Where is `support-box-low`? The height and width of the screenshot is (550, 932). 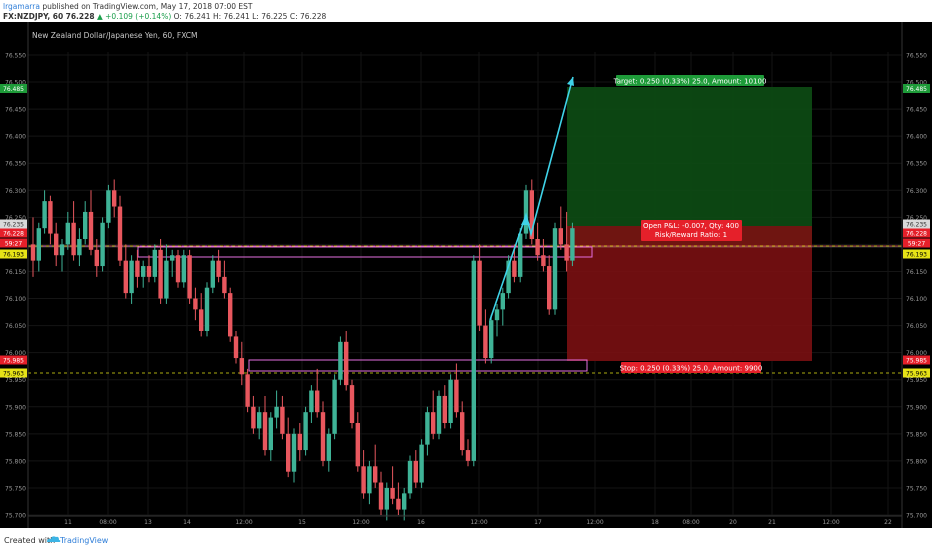
support-box-low is located at coordinates (418, 365).